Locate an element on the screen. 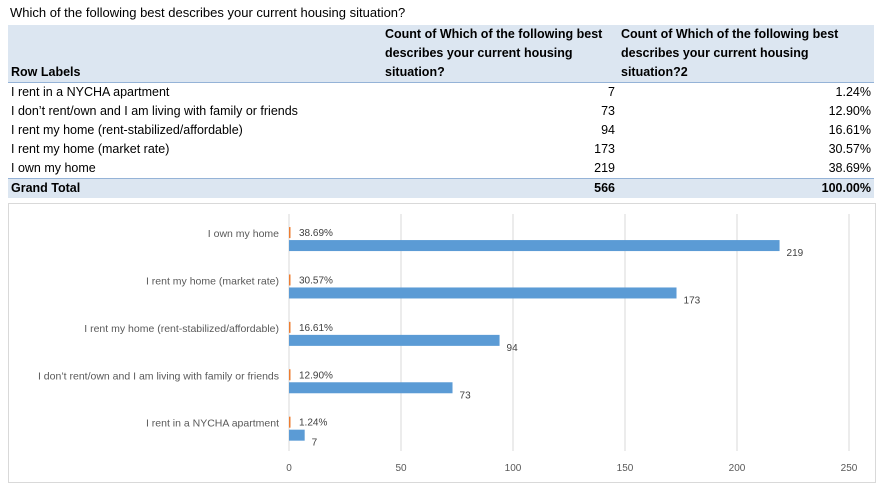 This screenshot has height=487, width=880. row-label: I rent in a NYCHA apartment is located at coordinates (90, 92).